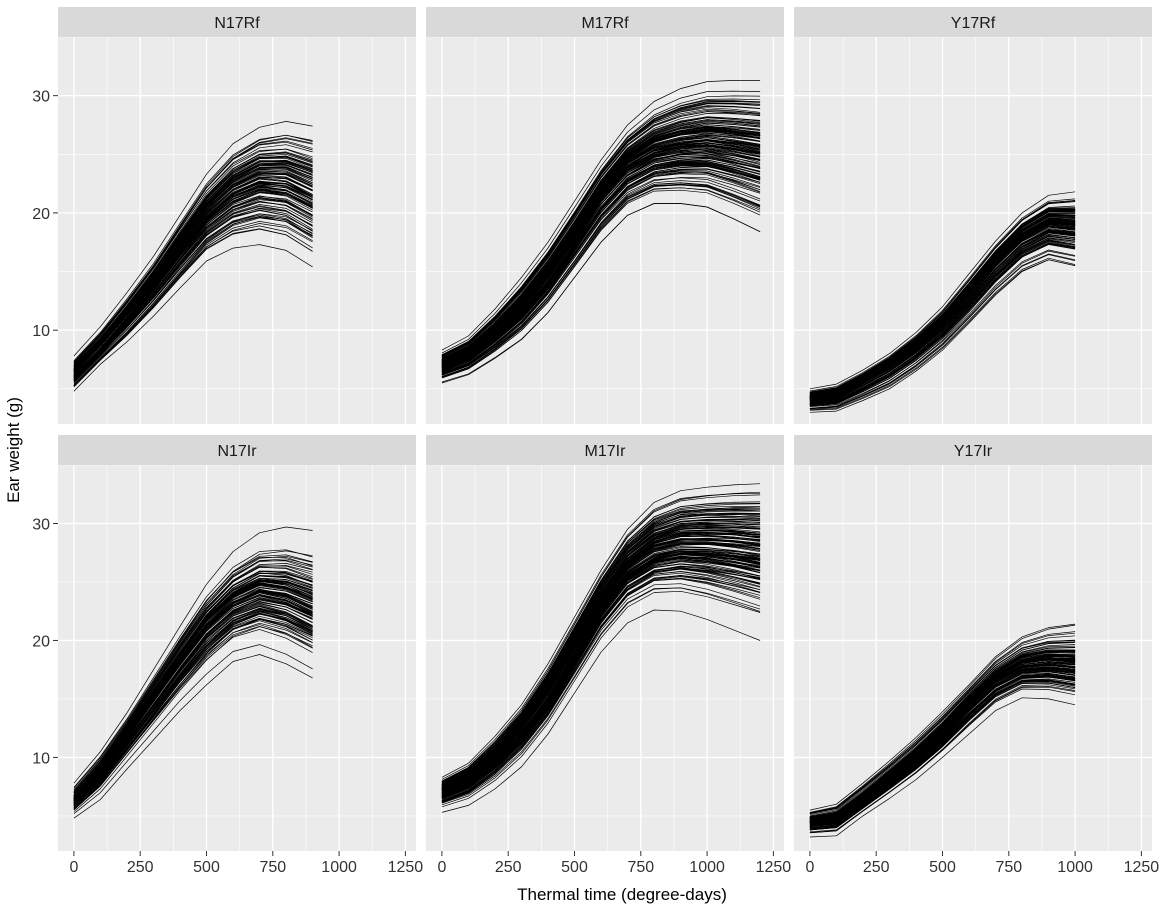 Image resolution: width=1170 pixels, height=910 pixels. I want to click on x-axis-title: Thermal time (degree-days), so click(622, 894).